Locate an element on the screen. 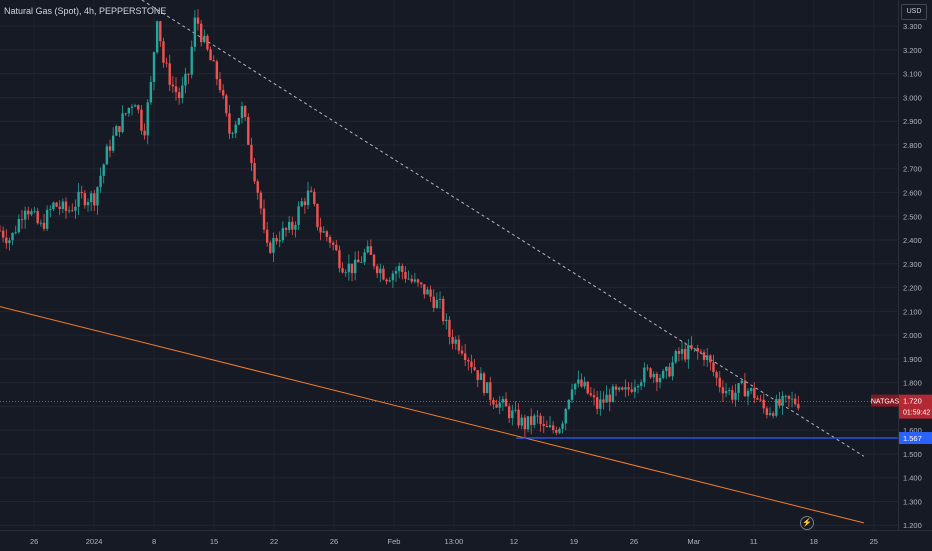 The image size is (932, 551). currency-button: USD is located at coordinates (914, 12).